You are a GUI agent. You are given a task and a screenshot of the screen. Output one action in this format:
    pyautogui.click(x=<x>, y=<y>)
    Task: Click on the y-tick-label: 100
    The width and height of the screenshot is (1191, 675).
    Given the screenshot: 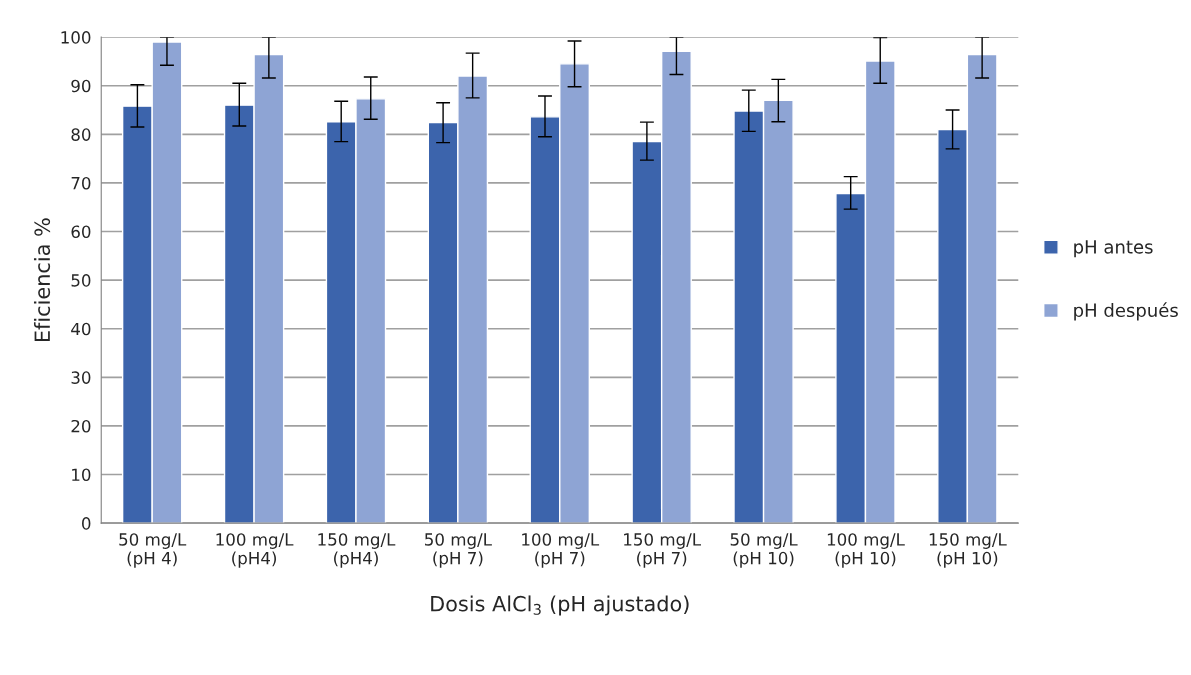 What is the action you would take?
    pyautogui.click(x=76, y=37)
    